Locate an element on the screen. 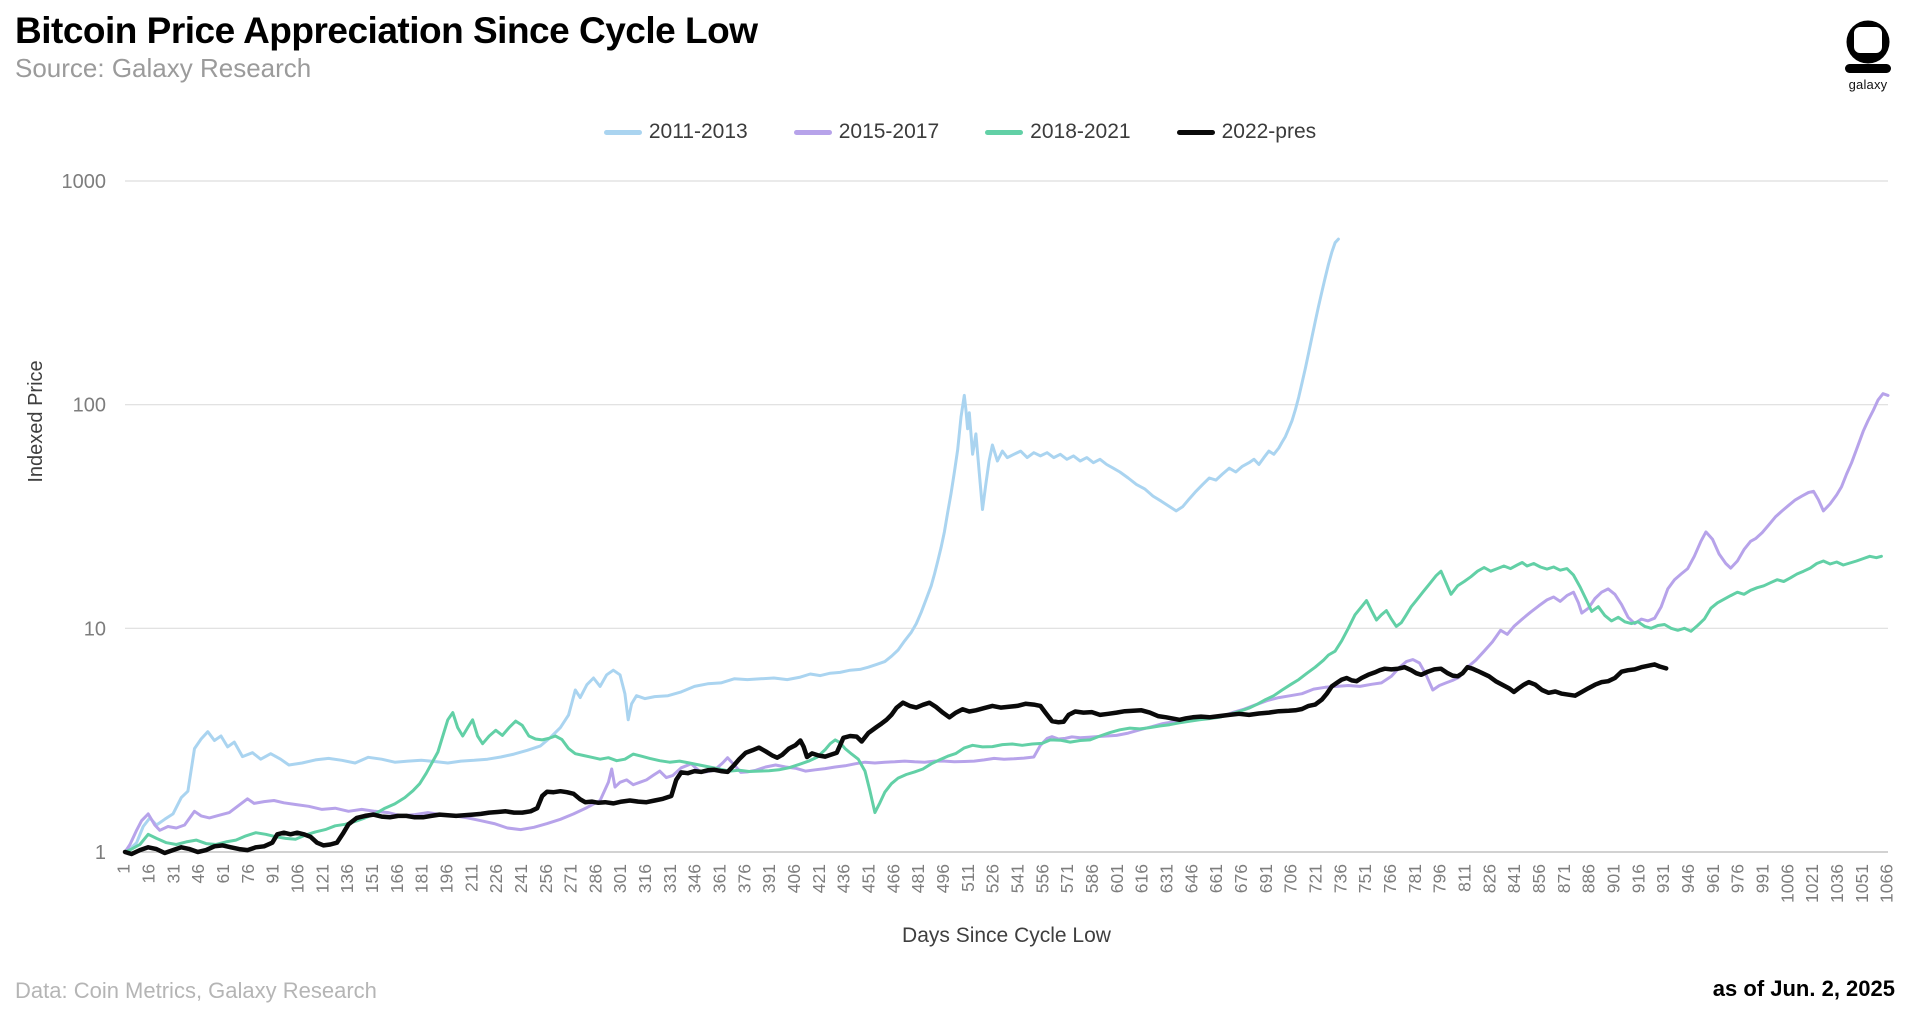  x-tick-label: 706 is located at coordinates (1291, 878).